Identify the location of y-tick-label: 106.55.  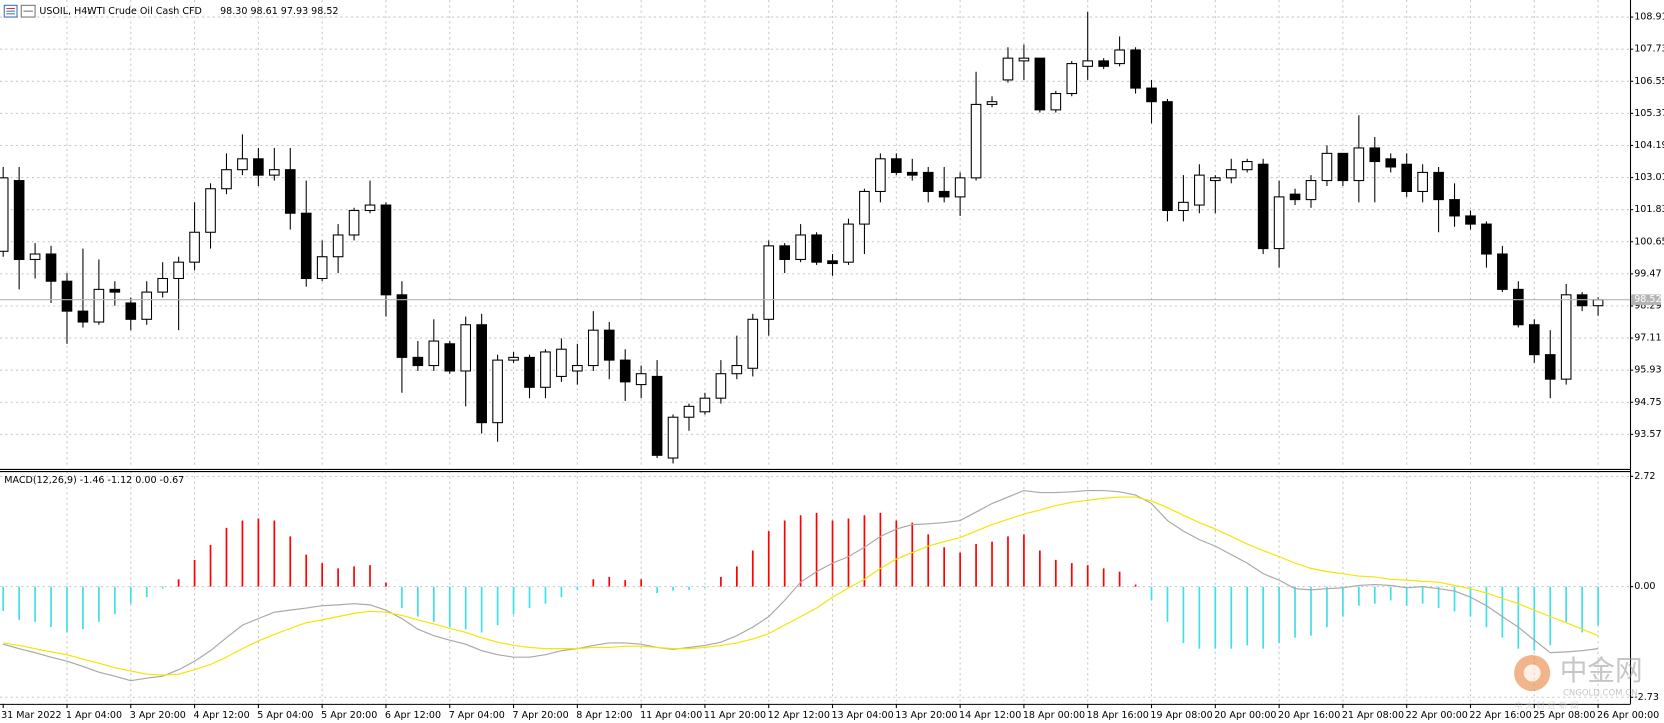
(1649, 81).